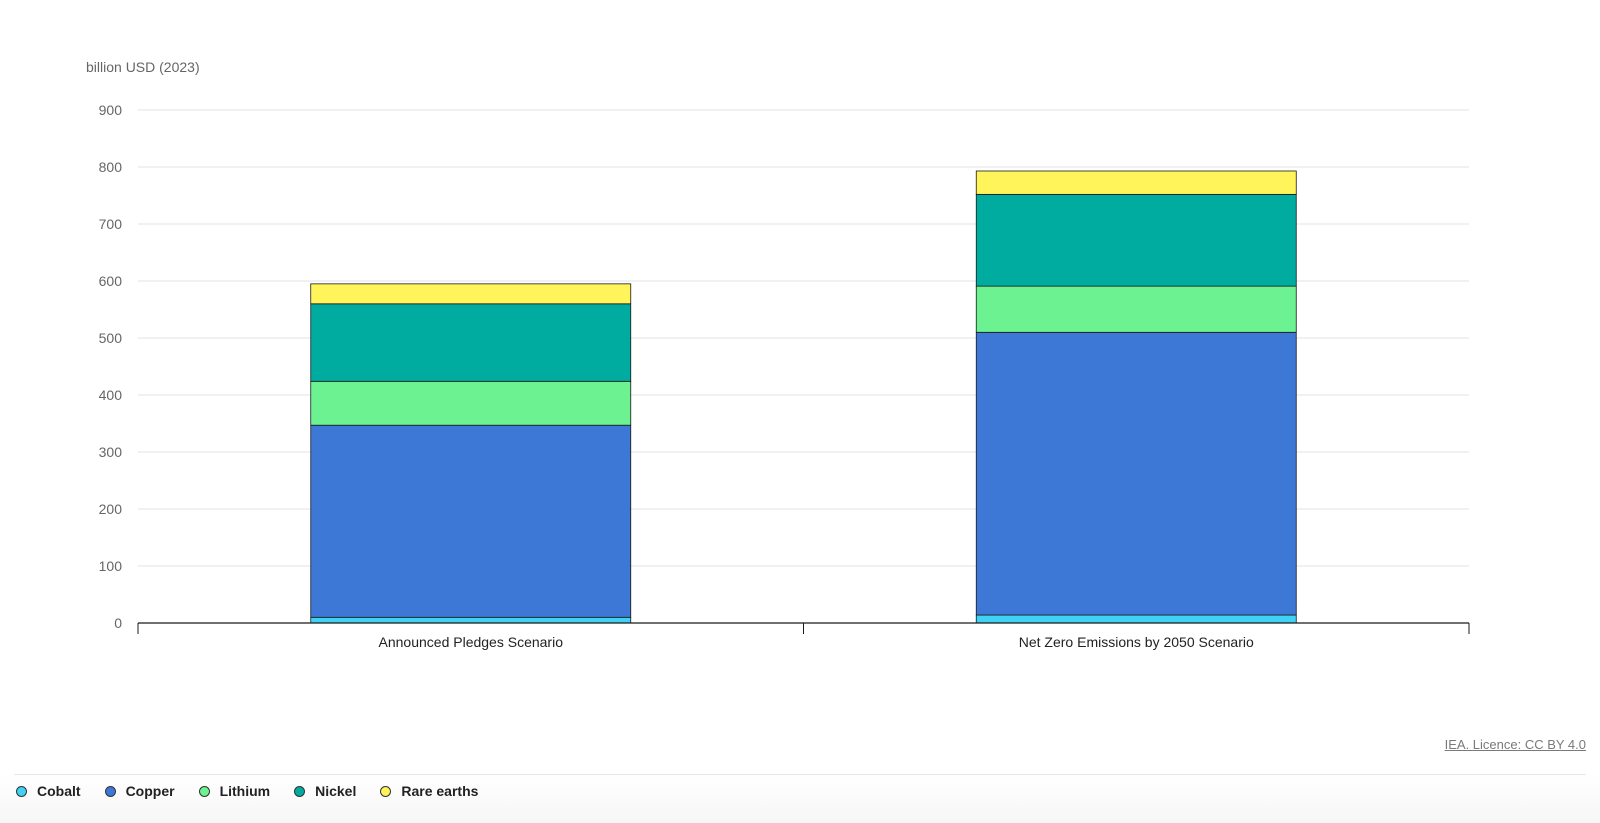 The height and width of the screenshot is (823, 1600). What do you see at coordinates (1136, 642) in the screenshot?
I see `x-tick-label: Net Zero Emissions by 2050 Scenario` at bounding box center [1136, 642].